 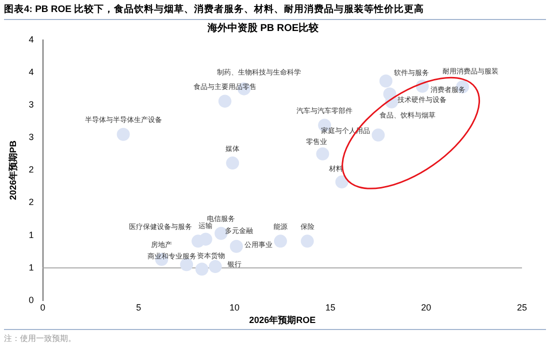 What do you see at coordinates (234, 307) in the screenshot?
I see `x-tick-label: 10` at bounding box center [234, 307].